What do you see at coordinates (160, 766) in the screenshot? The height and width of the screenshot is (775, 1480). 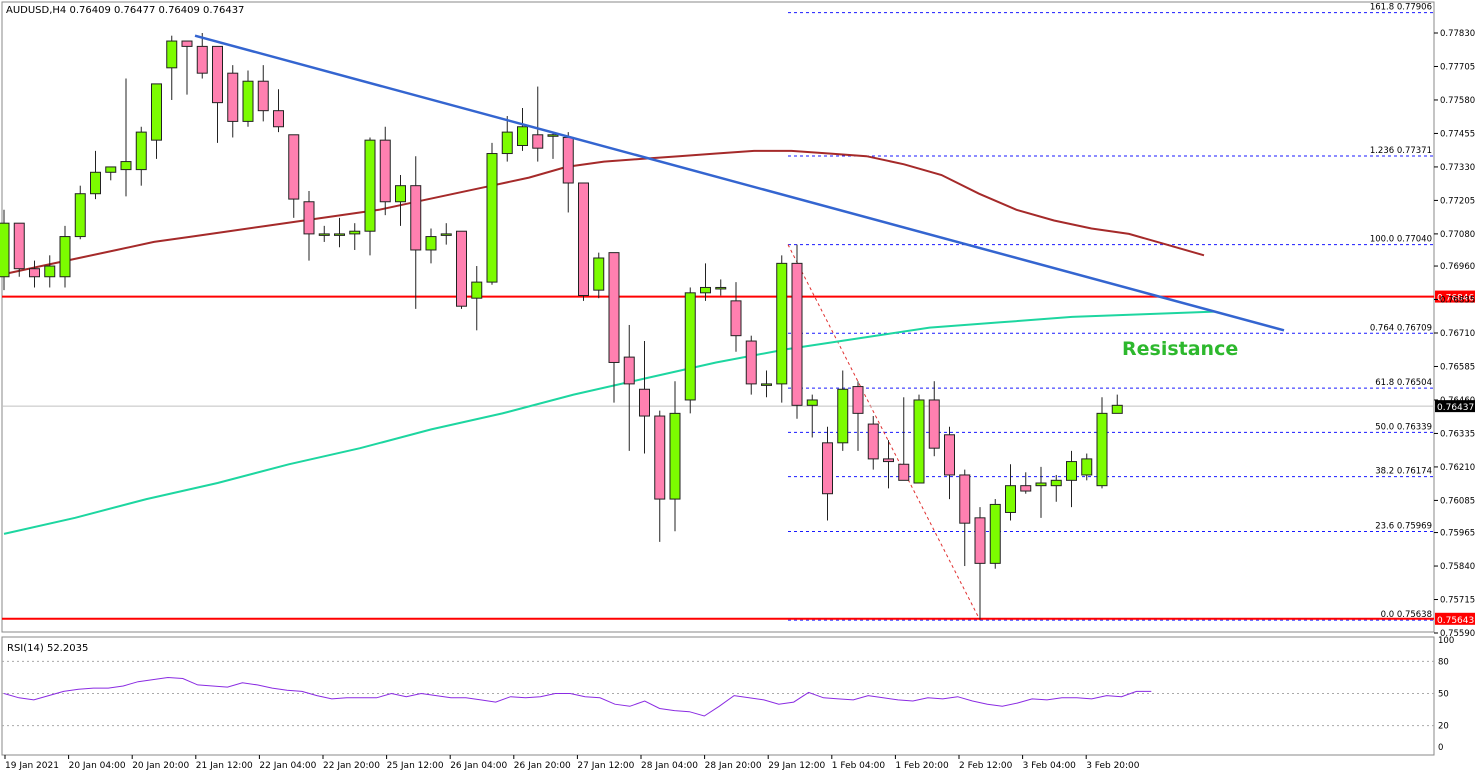 I see `time-tick-label: 20 Jan 20:00` at bounding box center [160, 766].